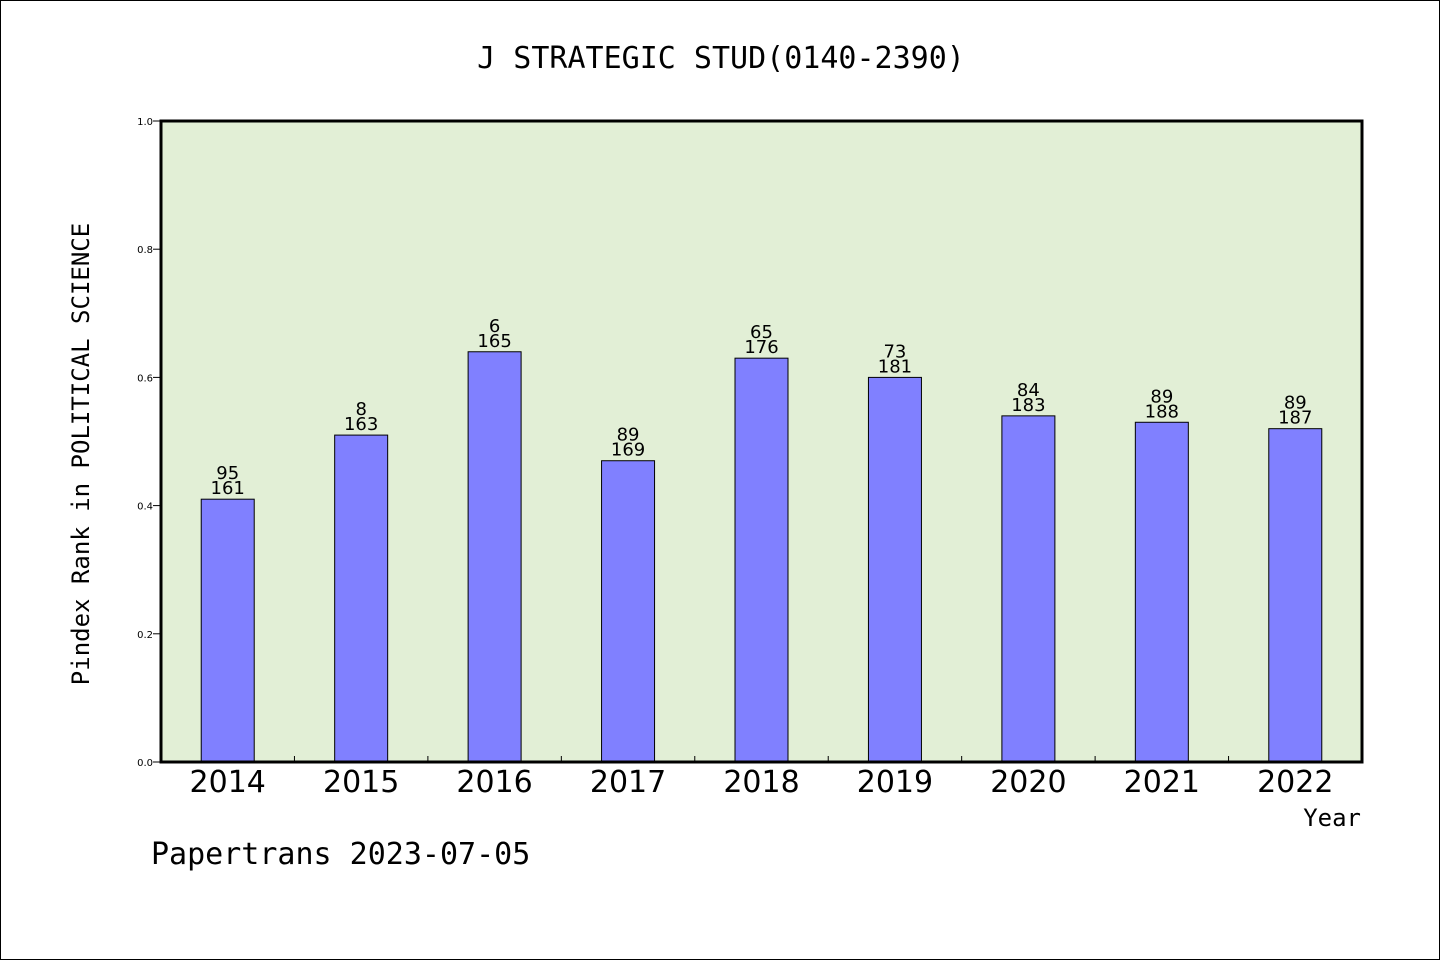  What do you see at coordinates (494, 557) in the screenshot?
I see `bar-2016` at bounding box center [494, 557].